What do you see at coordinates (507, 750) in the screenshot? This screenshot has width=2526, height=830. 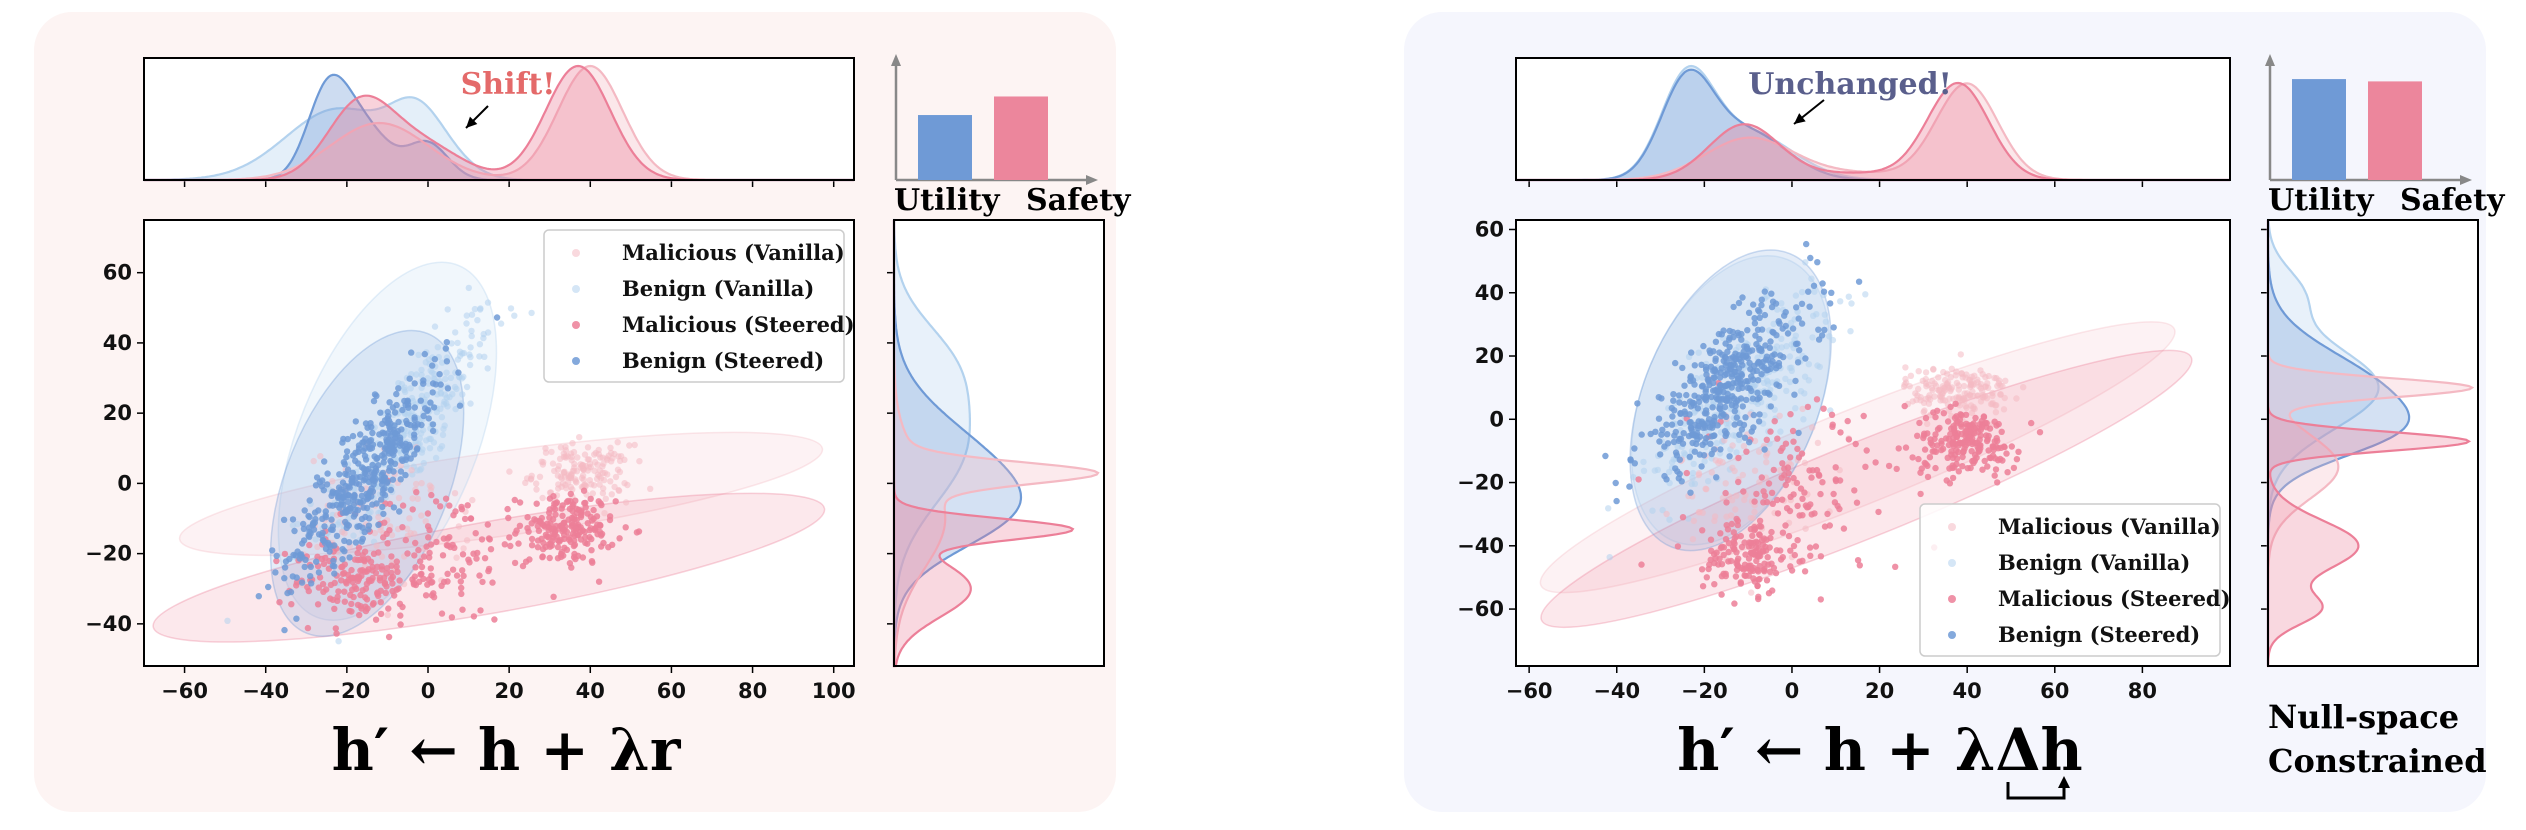 I see `formula-label: h′ ← h + λr` at bounding box center [507, 750].